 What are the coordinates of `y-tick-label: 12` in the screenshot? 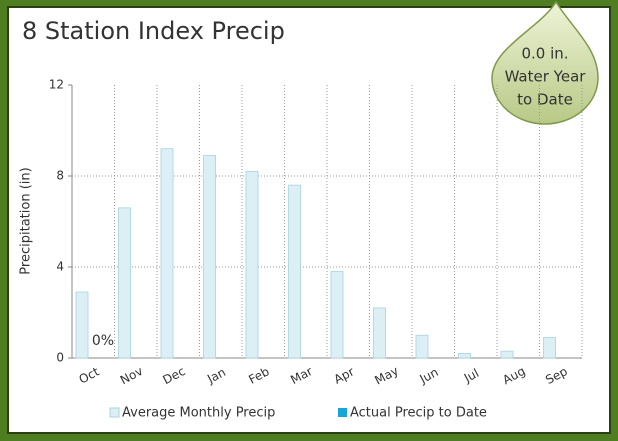 It's located at (56, 85).